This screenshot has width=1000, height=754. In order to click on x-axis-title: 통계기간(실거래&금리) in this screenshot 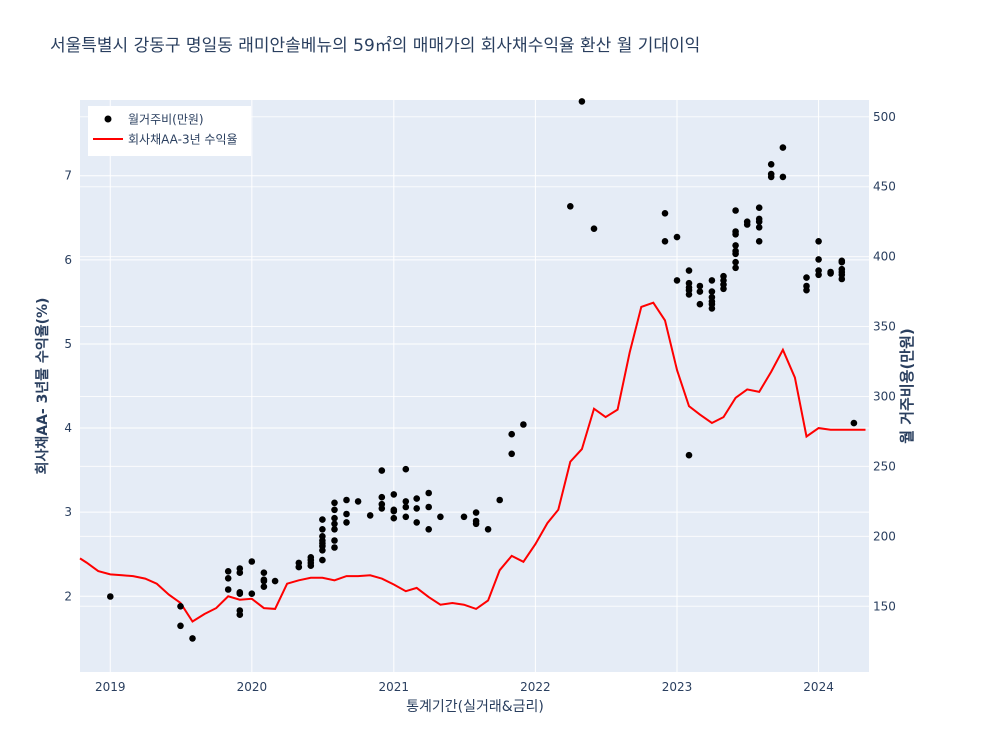, I will do `click(475, 707)`.